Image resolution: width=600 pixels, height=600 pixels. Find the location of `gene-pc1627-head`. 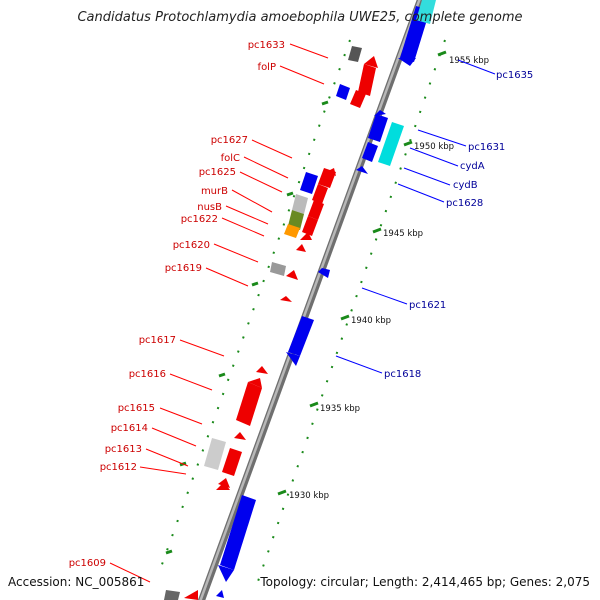

gene-pc1627-head is located at coordinates (331, 172).